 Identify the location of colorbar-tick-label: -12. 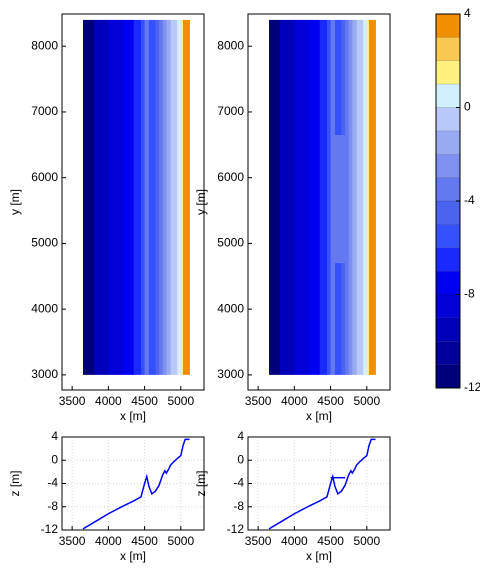
(472, 387).